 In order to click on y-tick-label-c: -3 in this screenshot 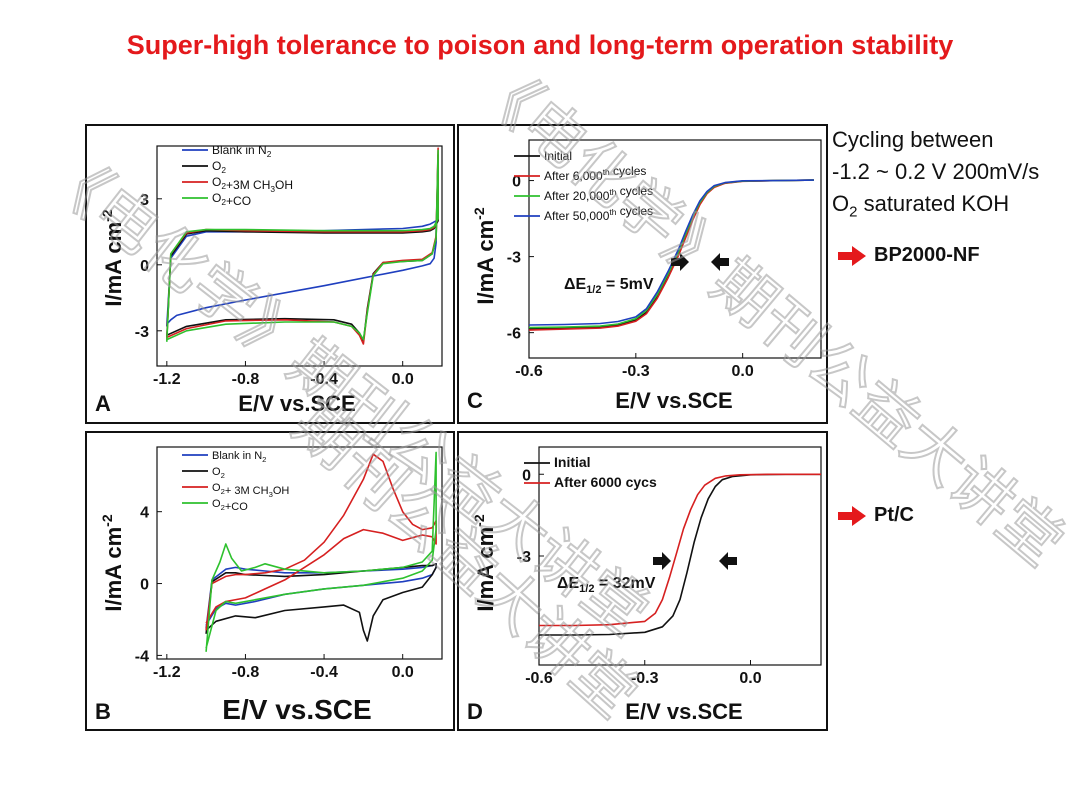, I will do `click(514, 258)`.